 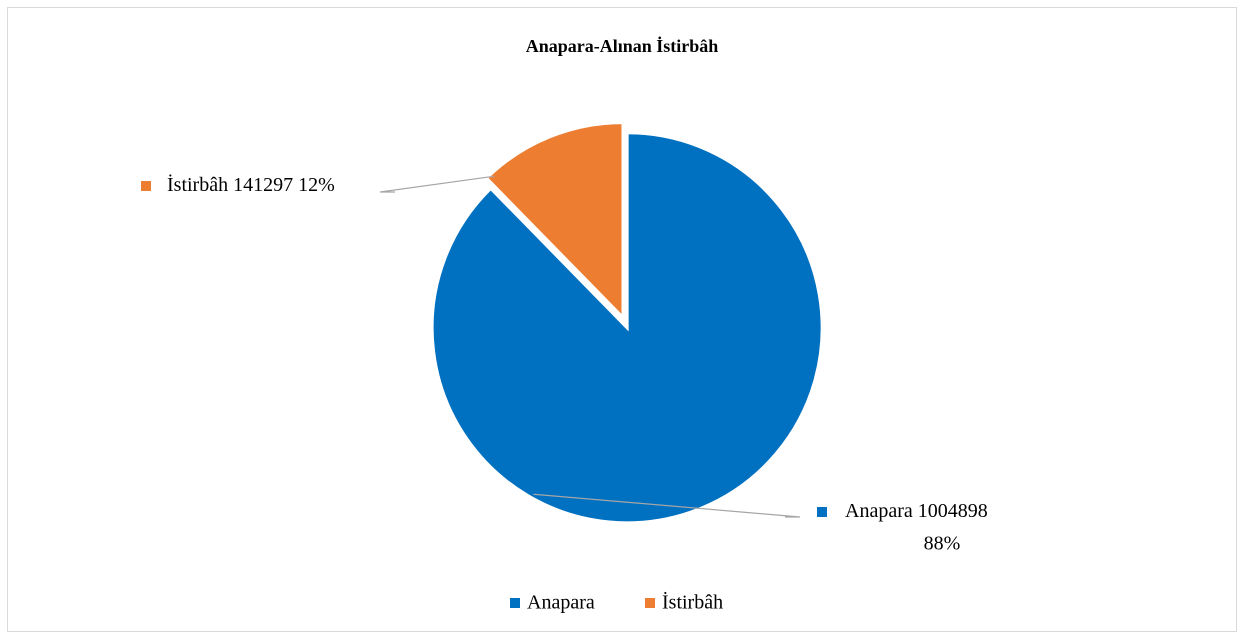 I want to click on data-label-part: İstirbâh, so click(x=197, y=184).